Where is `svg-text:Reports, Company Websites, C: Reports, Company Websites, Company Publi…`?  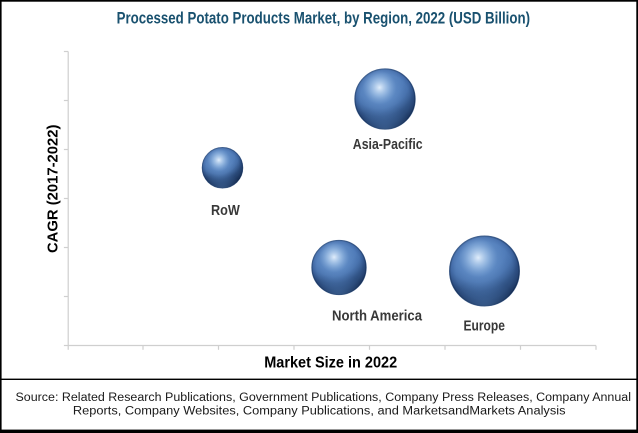 svg-text:Reports, Company Websites, C: Reports, Company Websites, Company Publi… is located at coordinates (319, 412).